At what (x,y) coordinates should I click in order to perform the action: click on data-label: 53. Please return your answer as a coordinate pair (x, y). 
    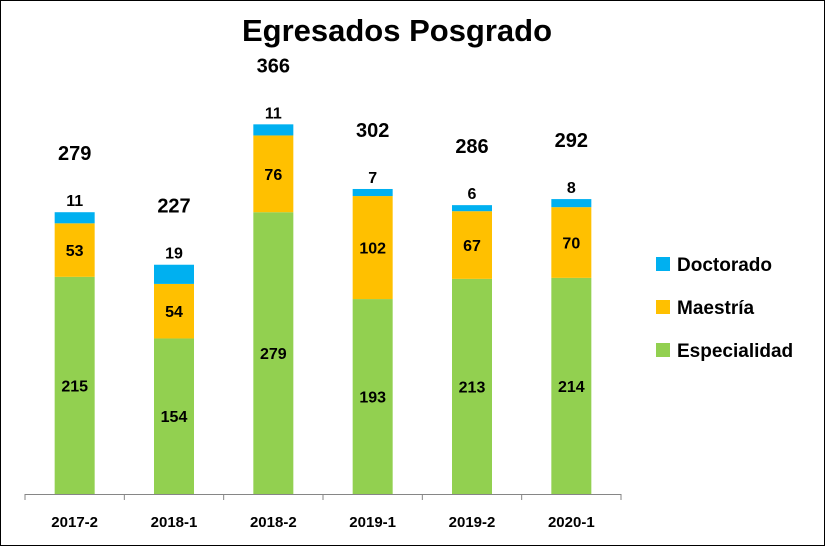
    Looking at the image, I should click on (75, 251).